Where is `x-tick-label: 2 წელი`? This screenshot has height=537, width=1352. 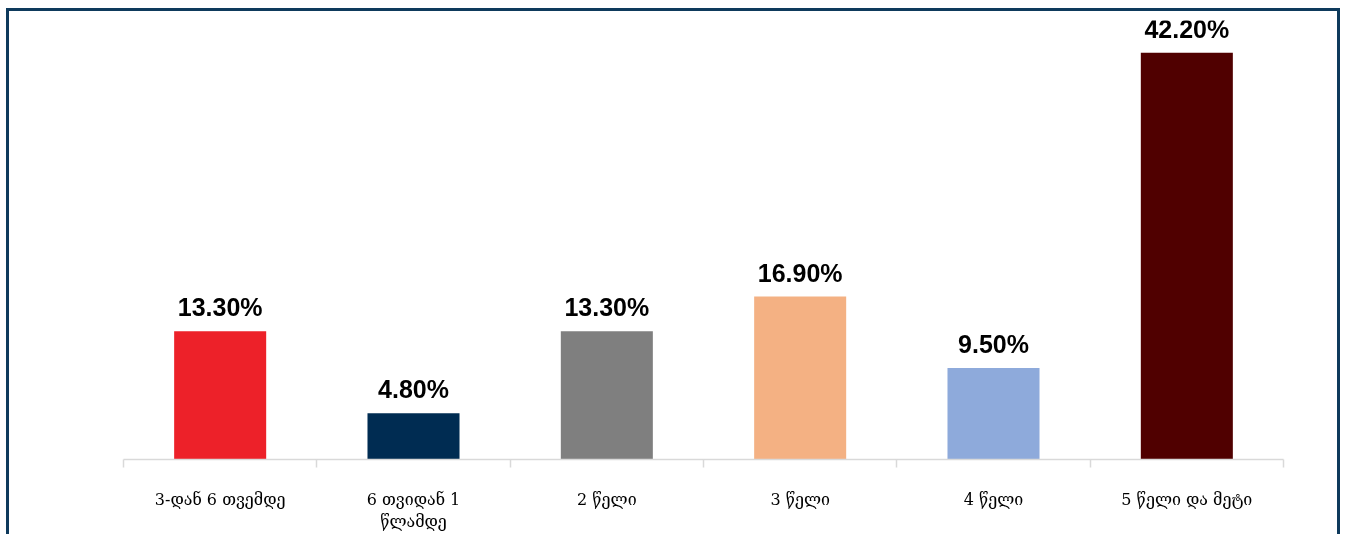
x-tick-label: 2 წელი is located at coordinates (607, 499).